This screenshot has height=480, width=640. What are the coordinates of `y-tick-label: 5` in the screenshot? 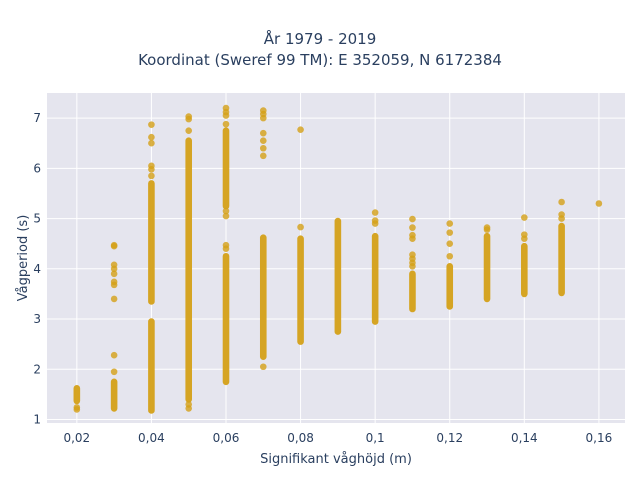 It's located at (37, 219).